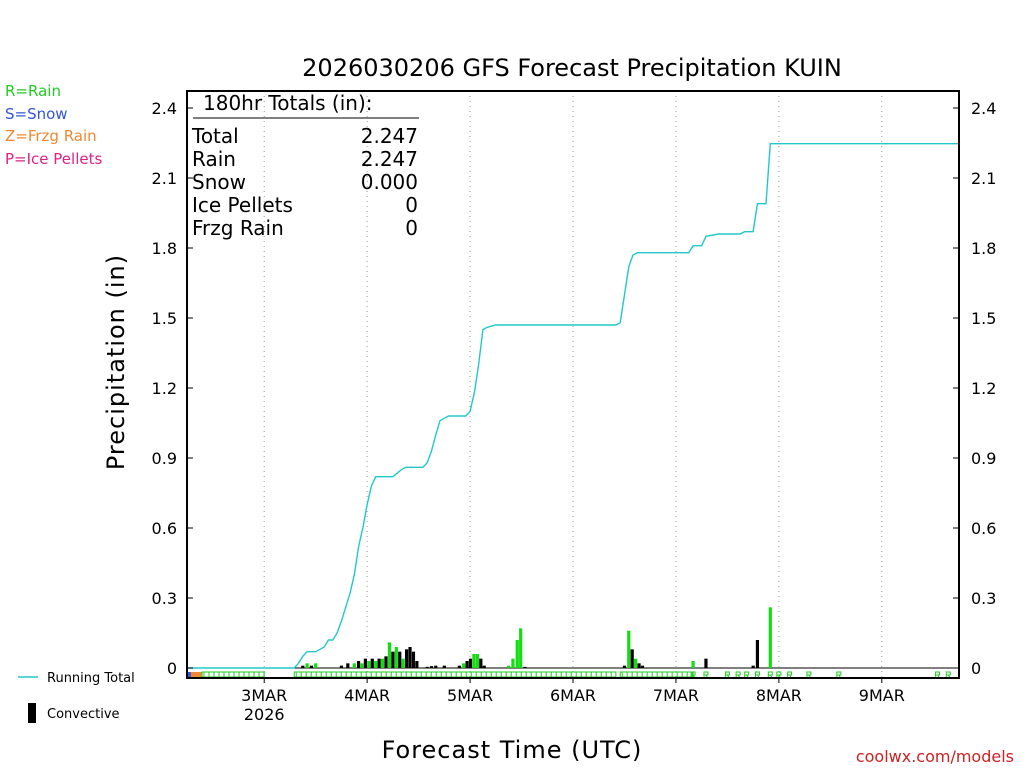 This screenshot has width=1024, height=768. I want to click on y-ticks-right: 0 0.3 0.6 0.9 1.2 1.5 1.8 2.1 2.4, so click(974, 388).